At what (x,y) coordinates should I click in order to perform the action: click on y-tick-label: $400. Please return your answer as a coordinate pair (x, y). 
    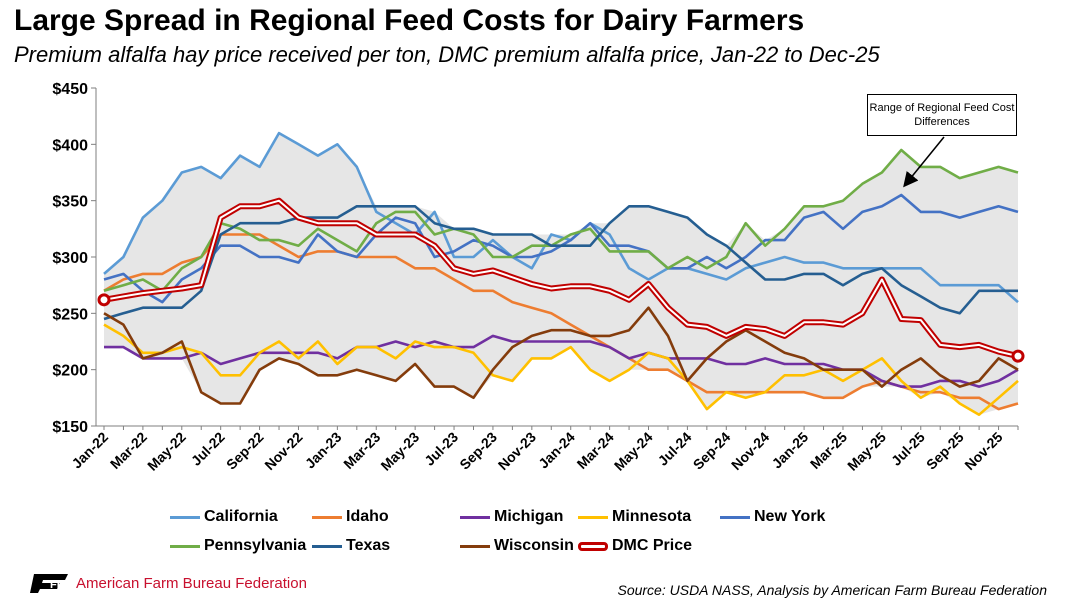
    Looking at the image, I should click on (70, 145).